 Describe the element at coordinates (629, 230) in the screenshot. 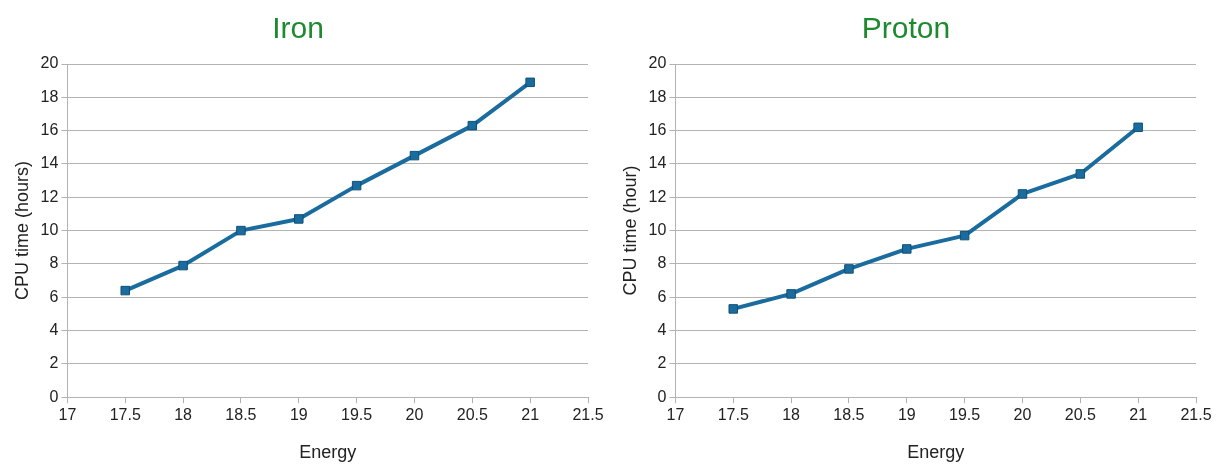

I see `y-axis-title: CPU time (hour)` at that location.